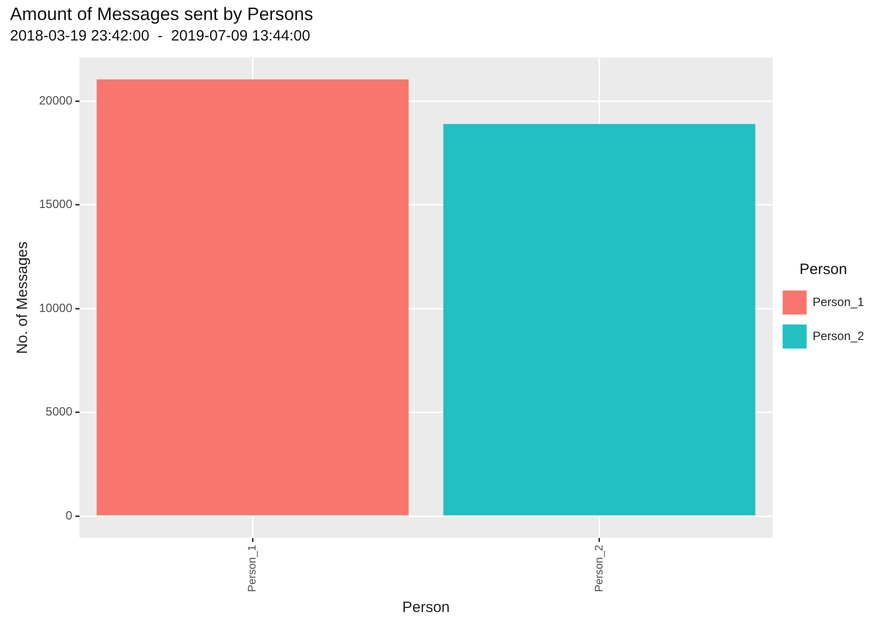 The width and height of the screenshot is (884, 631). Describe the element at coordinates (162, 14) in the screenshot. I see `chart-title: Amount of Messages sent by Persons` at that location.